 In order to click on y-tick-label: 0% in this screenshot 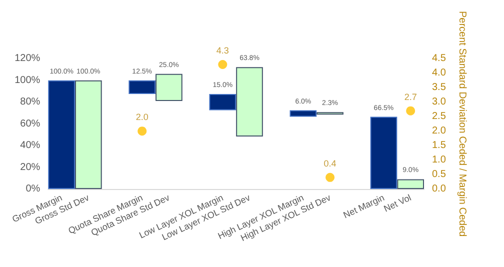, I will do `click(33, 189)`.